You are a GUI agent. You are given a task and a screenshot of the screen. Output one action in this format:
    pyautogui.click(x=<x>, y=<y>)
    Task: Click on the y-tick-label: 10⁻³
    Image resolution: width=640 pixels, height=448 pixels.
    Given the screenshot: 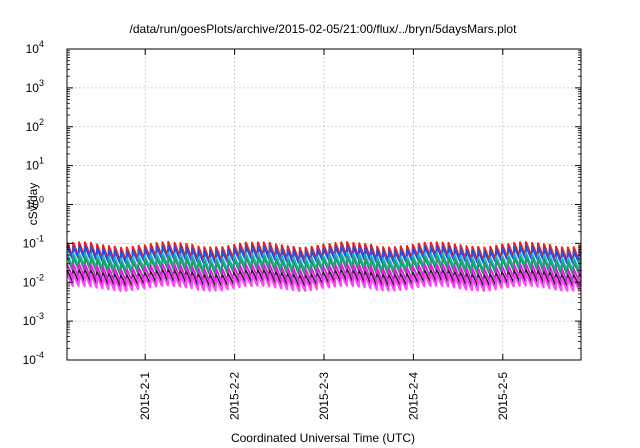 What is the action you would take?
    pyautogui.click(x=33, y=319)
    